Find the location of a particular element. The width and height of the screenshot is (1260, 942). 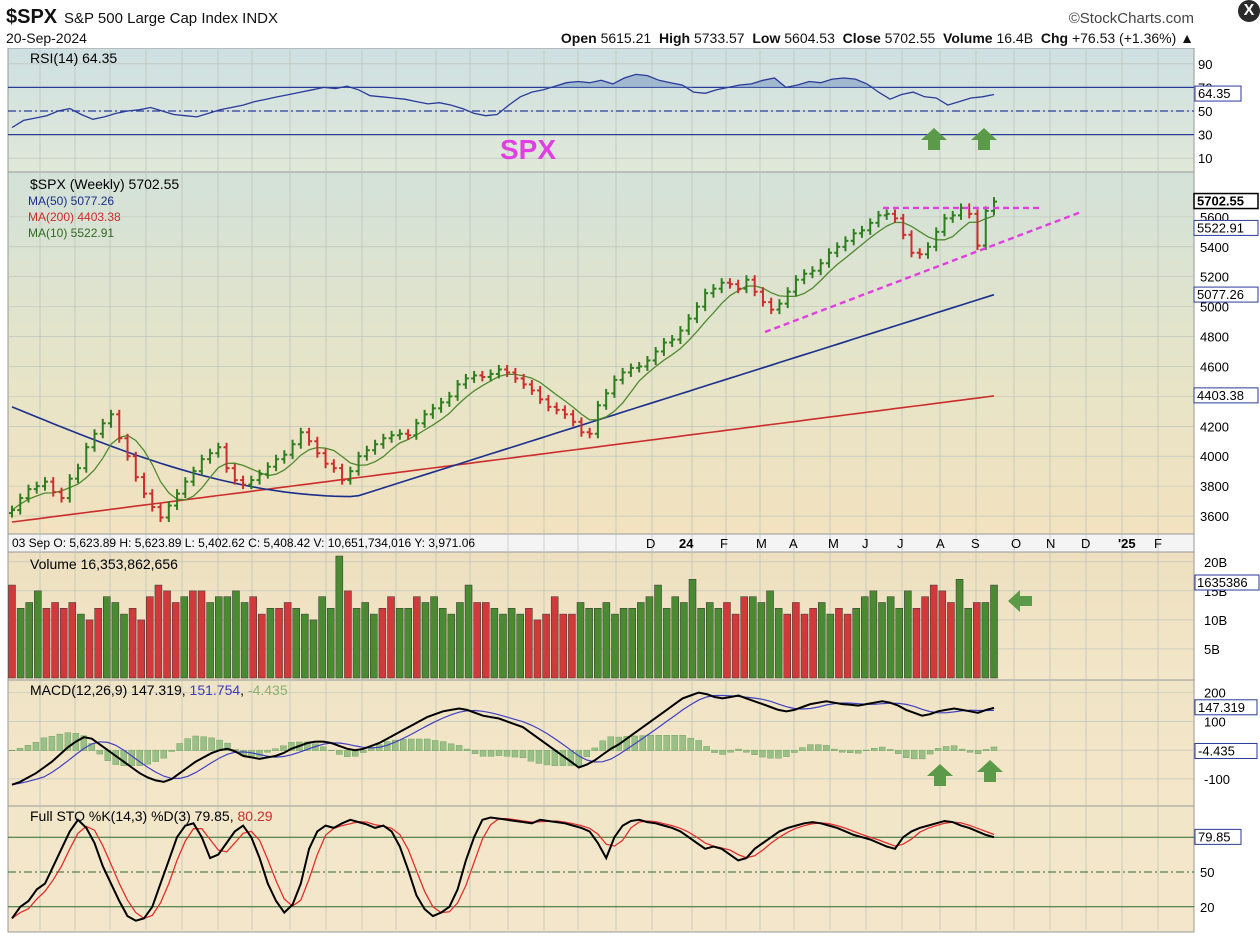

price-tick-label: 4800 is located at coordinates (1214, 337).